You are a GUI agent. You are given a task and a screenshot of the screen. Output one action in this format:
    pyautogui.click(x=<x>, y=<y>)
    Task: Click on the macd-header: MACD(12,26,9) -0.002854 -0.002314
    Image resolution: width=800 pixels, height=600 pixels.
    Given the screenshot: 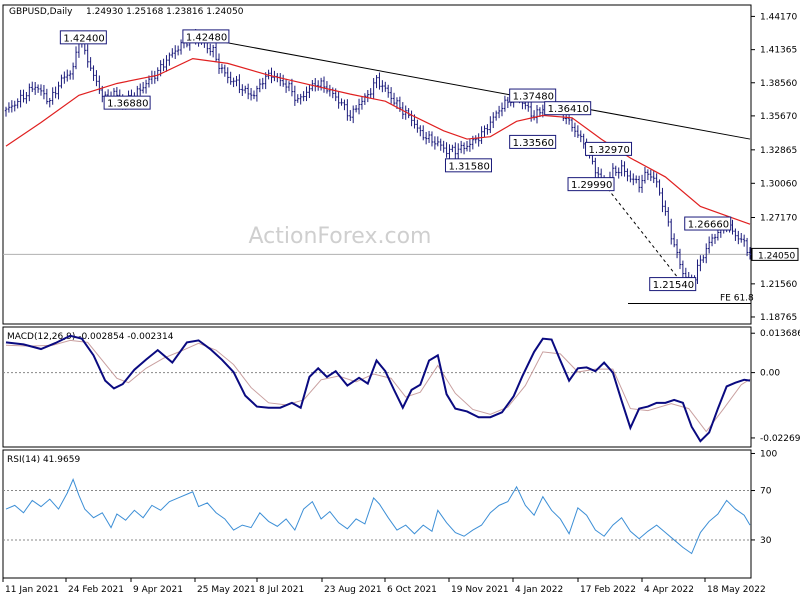 What is the action you would take?
    pyautogui.click(x=90, y=337)
    